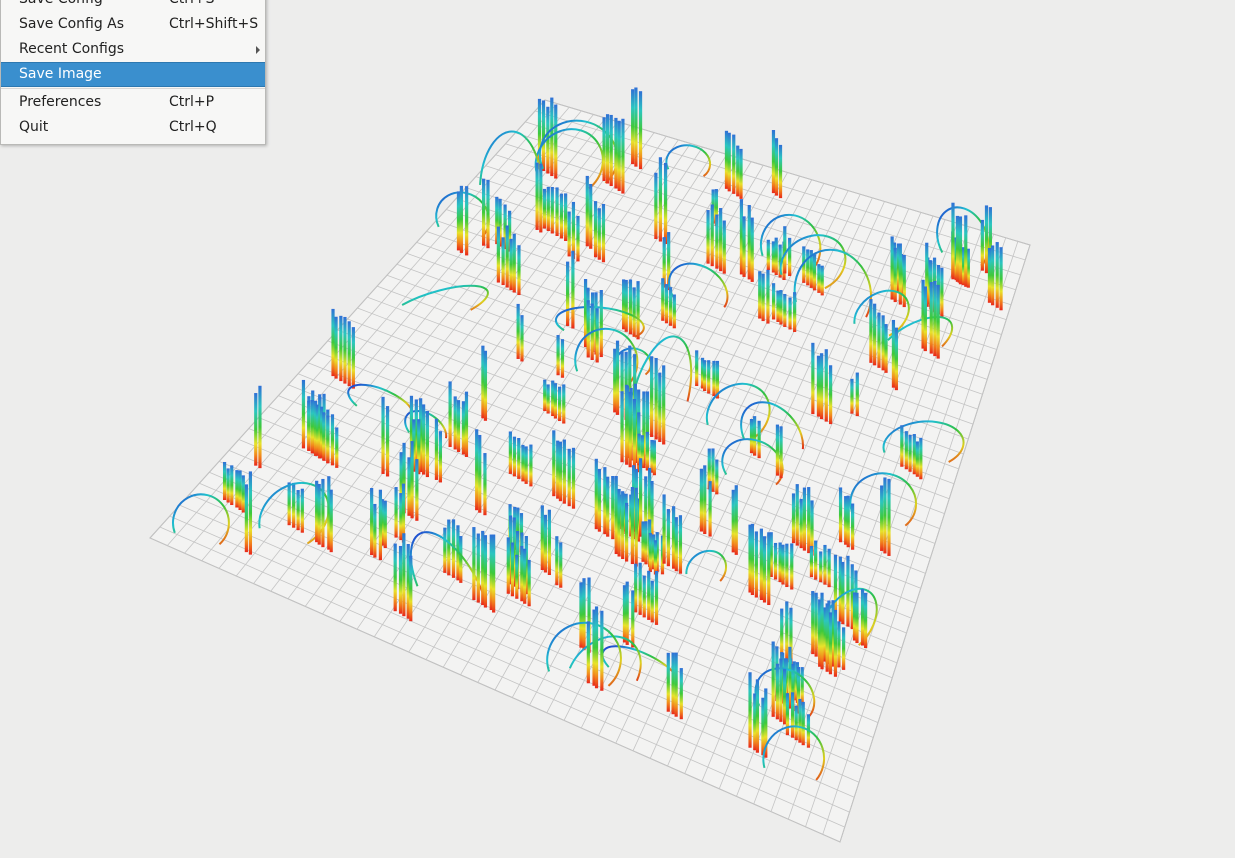  Describe the element at coordinates (133, 24) in the screenshot. I see `menu-item: Save Config As Ctrl+Shift+S` at that location.